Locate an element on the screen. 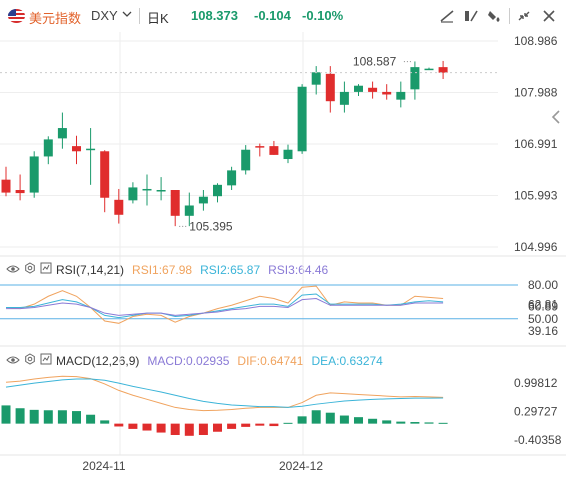 The image size is (566, 478). paint-icon is located at coordinates (495, 16).